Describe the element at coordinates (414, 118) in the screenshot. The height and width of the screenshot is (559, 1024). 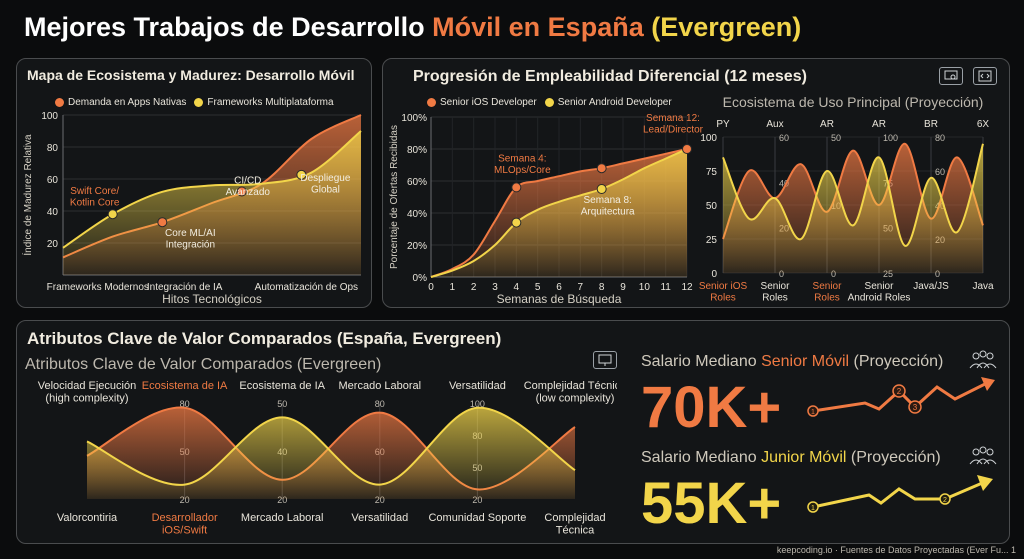
I see `y-tick-label: 100%` at that location.